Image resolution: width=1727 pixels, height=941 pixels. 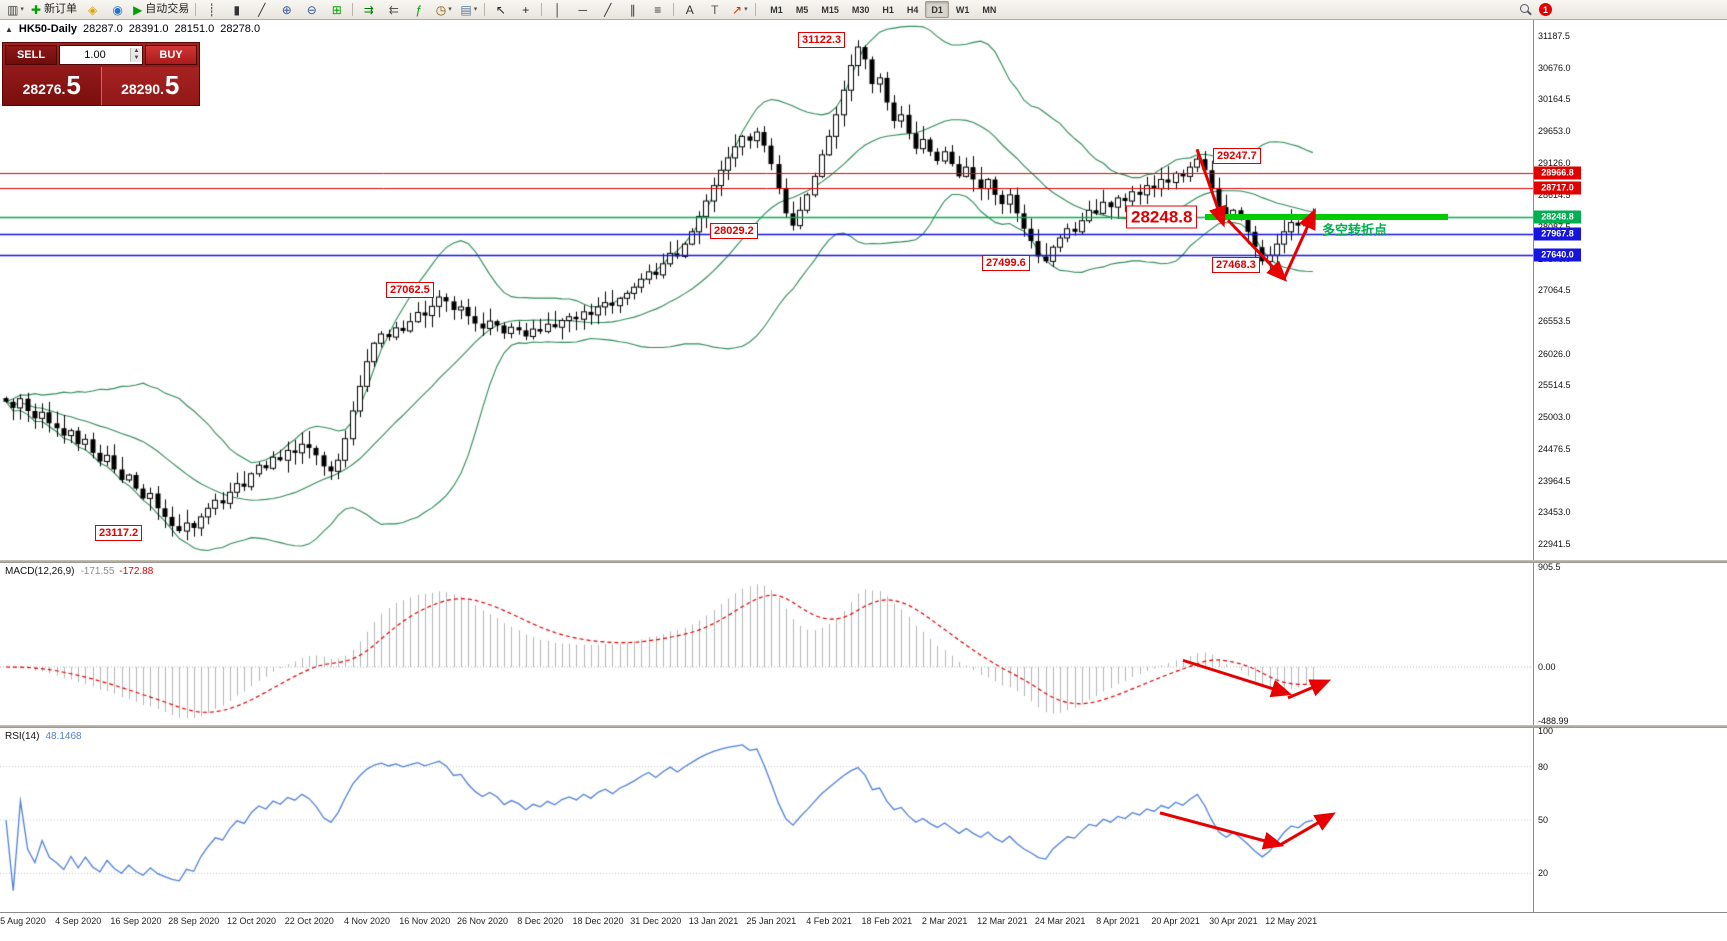 I want to click on sell-button: SELL, so click(x=31, y=55).